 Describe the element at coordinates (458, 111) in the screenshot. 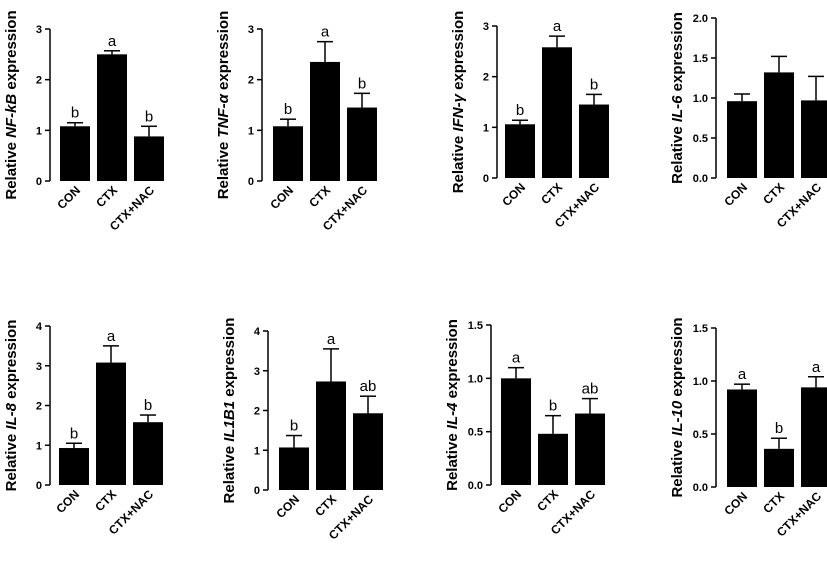

I see `y-axis-title-gene: IFN-γ` at that location.